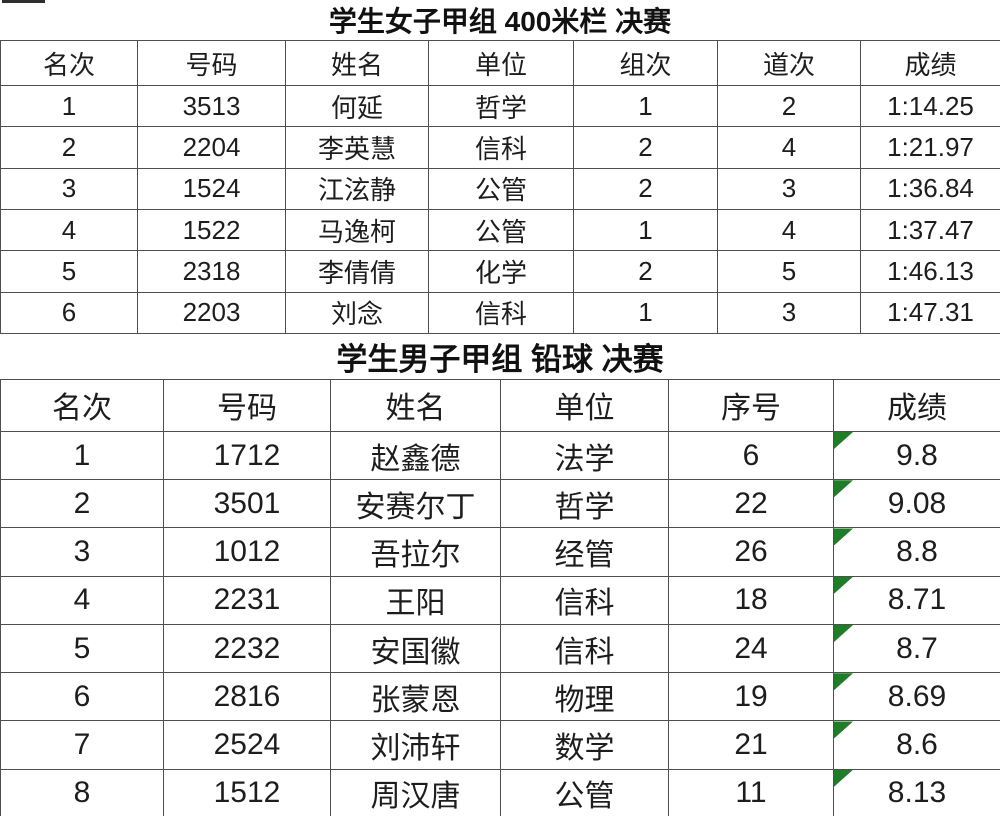  Describe the element at coordinates (211, 188) in the screenshot. I see `table-cell: 1524` at that location.